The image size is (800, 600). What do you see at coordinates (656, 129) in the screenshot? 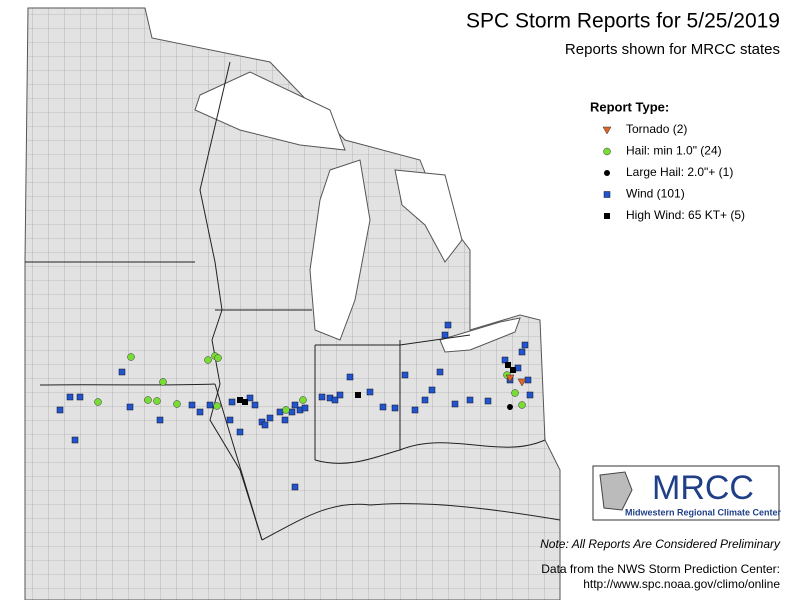
I see `legend-label: Tornado (2)` at bounding box center [656, 129].